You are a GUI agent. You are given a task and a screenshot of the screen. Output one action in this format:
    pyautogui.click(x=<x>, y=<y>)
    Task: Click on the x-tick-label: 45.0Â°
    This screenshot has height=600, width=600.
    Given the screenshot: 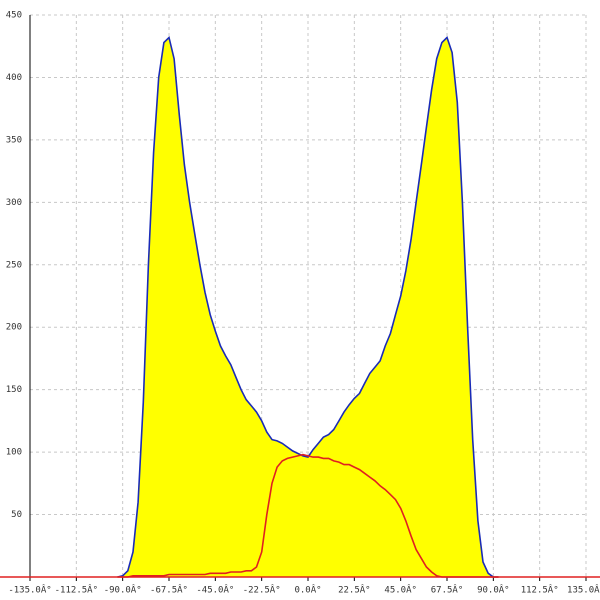 What is the action you would take?
    pyautogui.click(x=400, y=590)
    